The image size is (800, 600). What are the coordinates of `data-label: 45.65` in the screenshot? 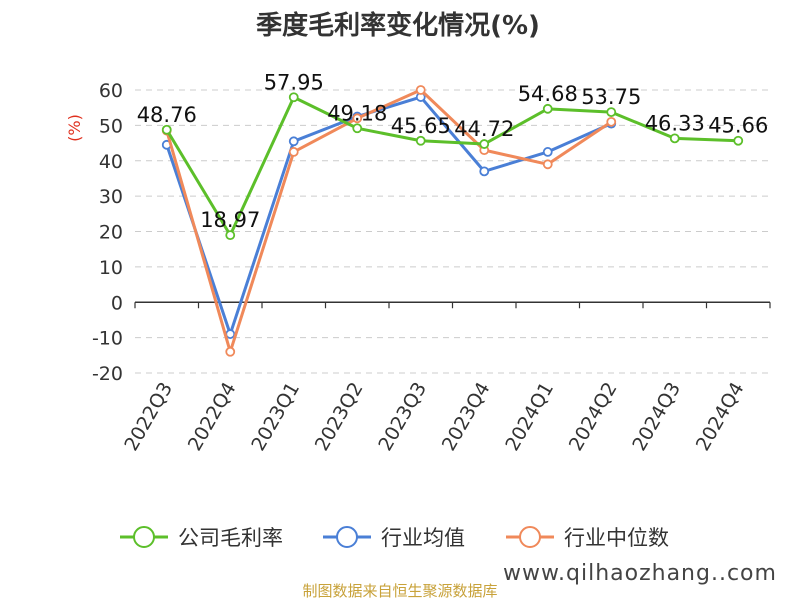 It's located at (421, 126).